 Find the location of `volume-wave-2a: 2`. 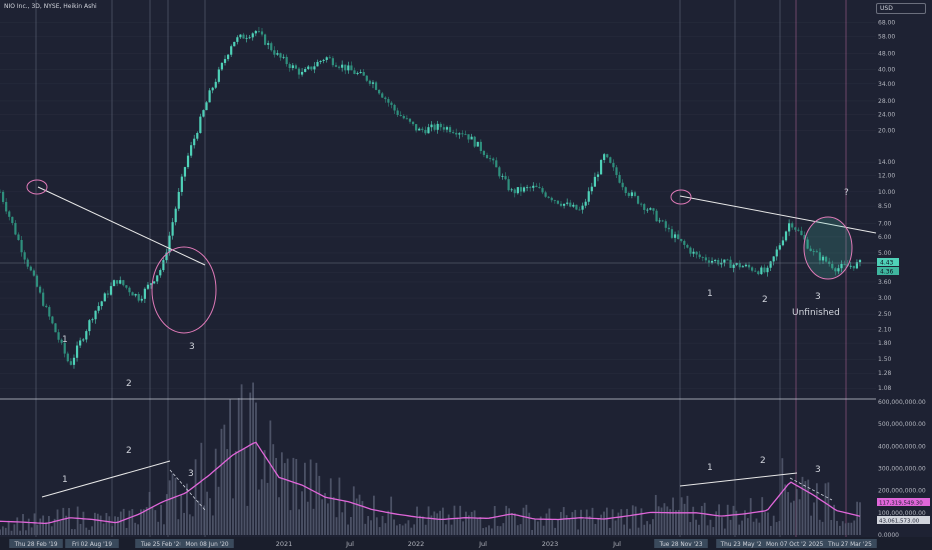

volume-wave-2a: 2 is located at coordinates (129, 451).